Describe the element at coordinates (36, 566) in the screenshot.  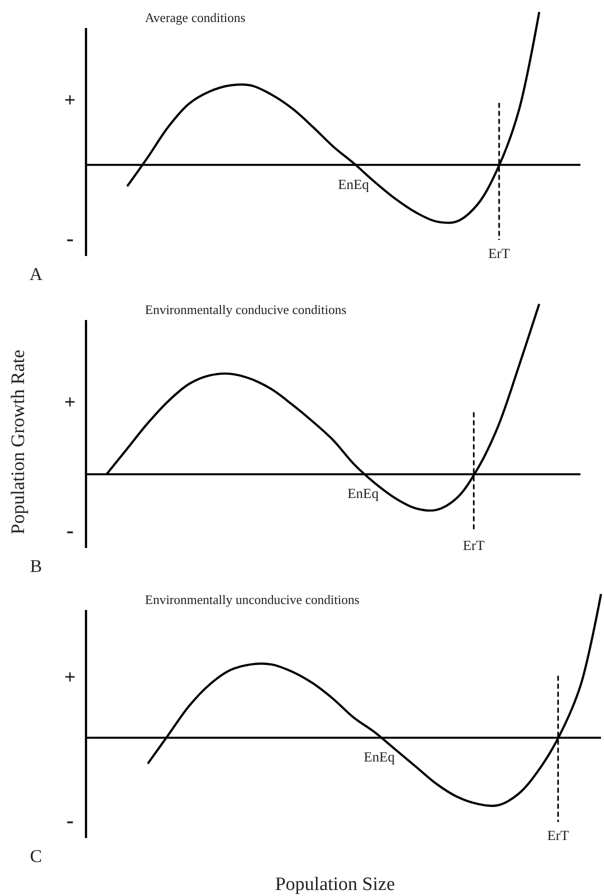
I see `text: B` at that location.